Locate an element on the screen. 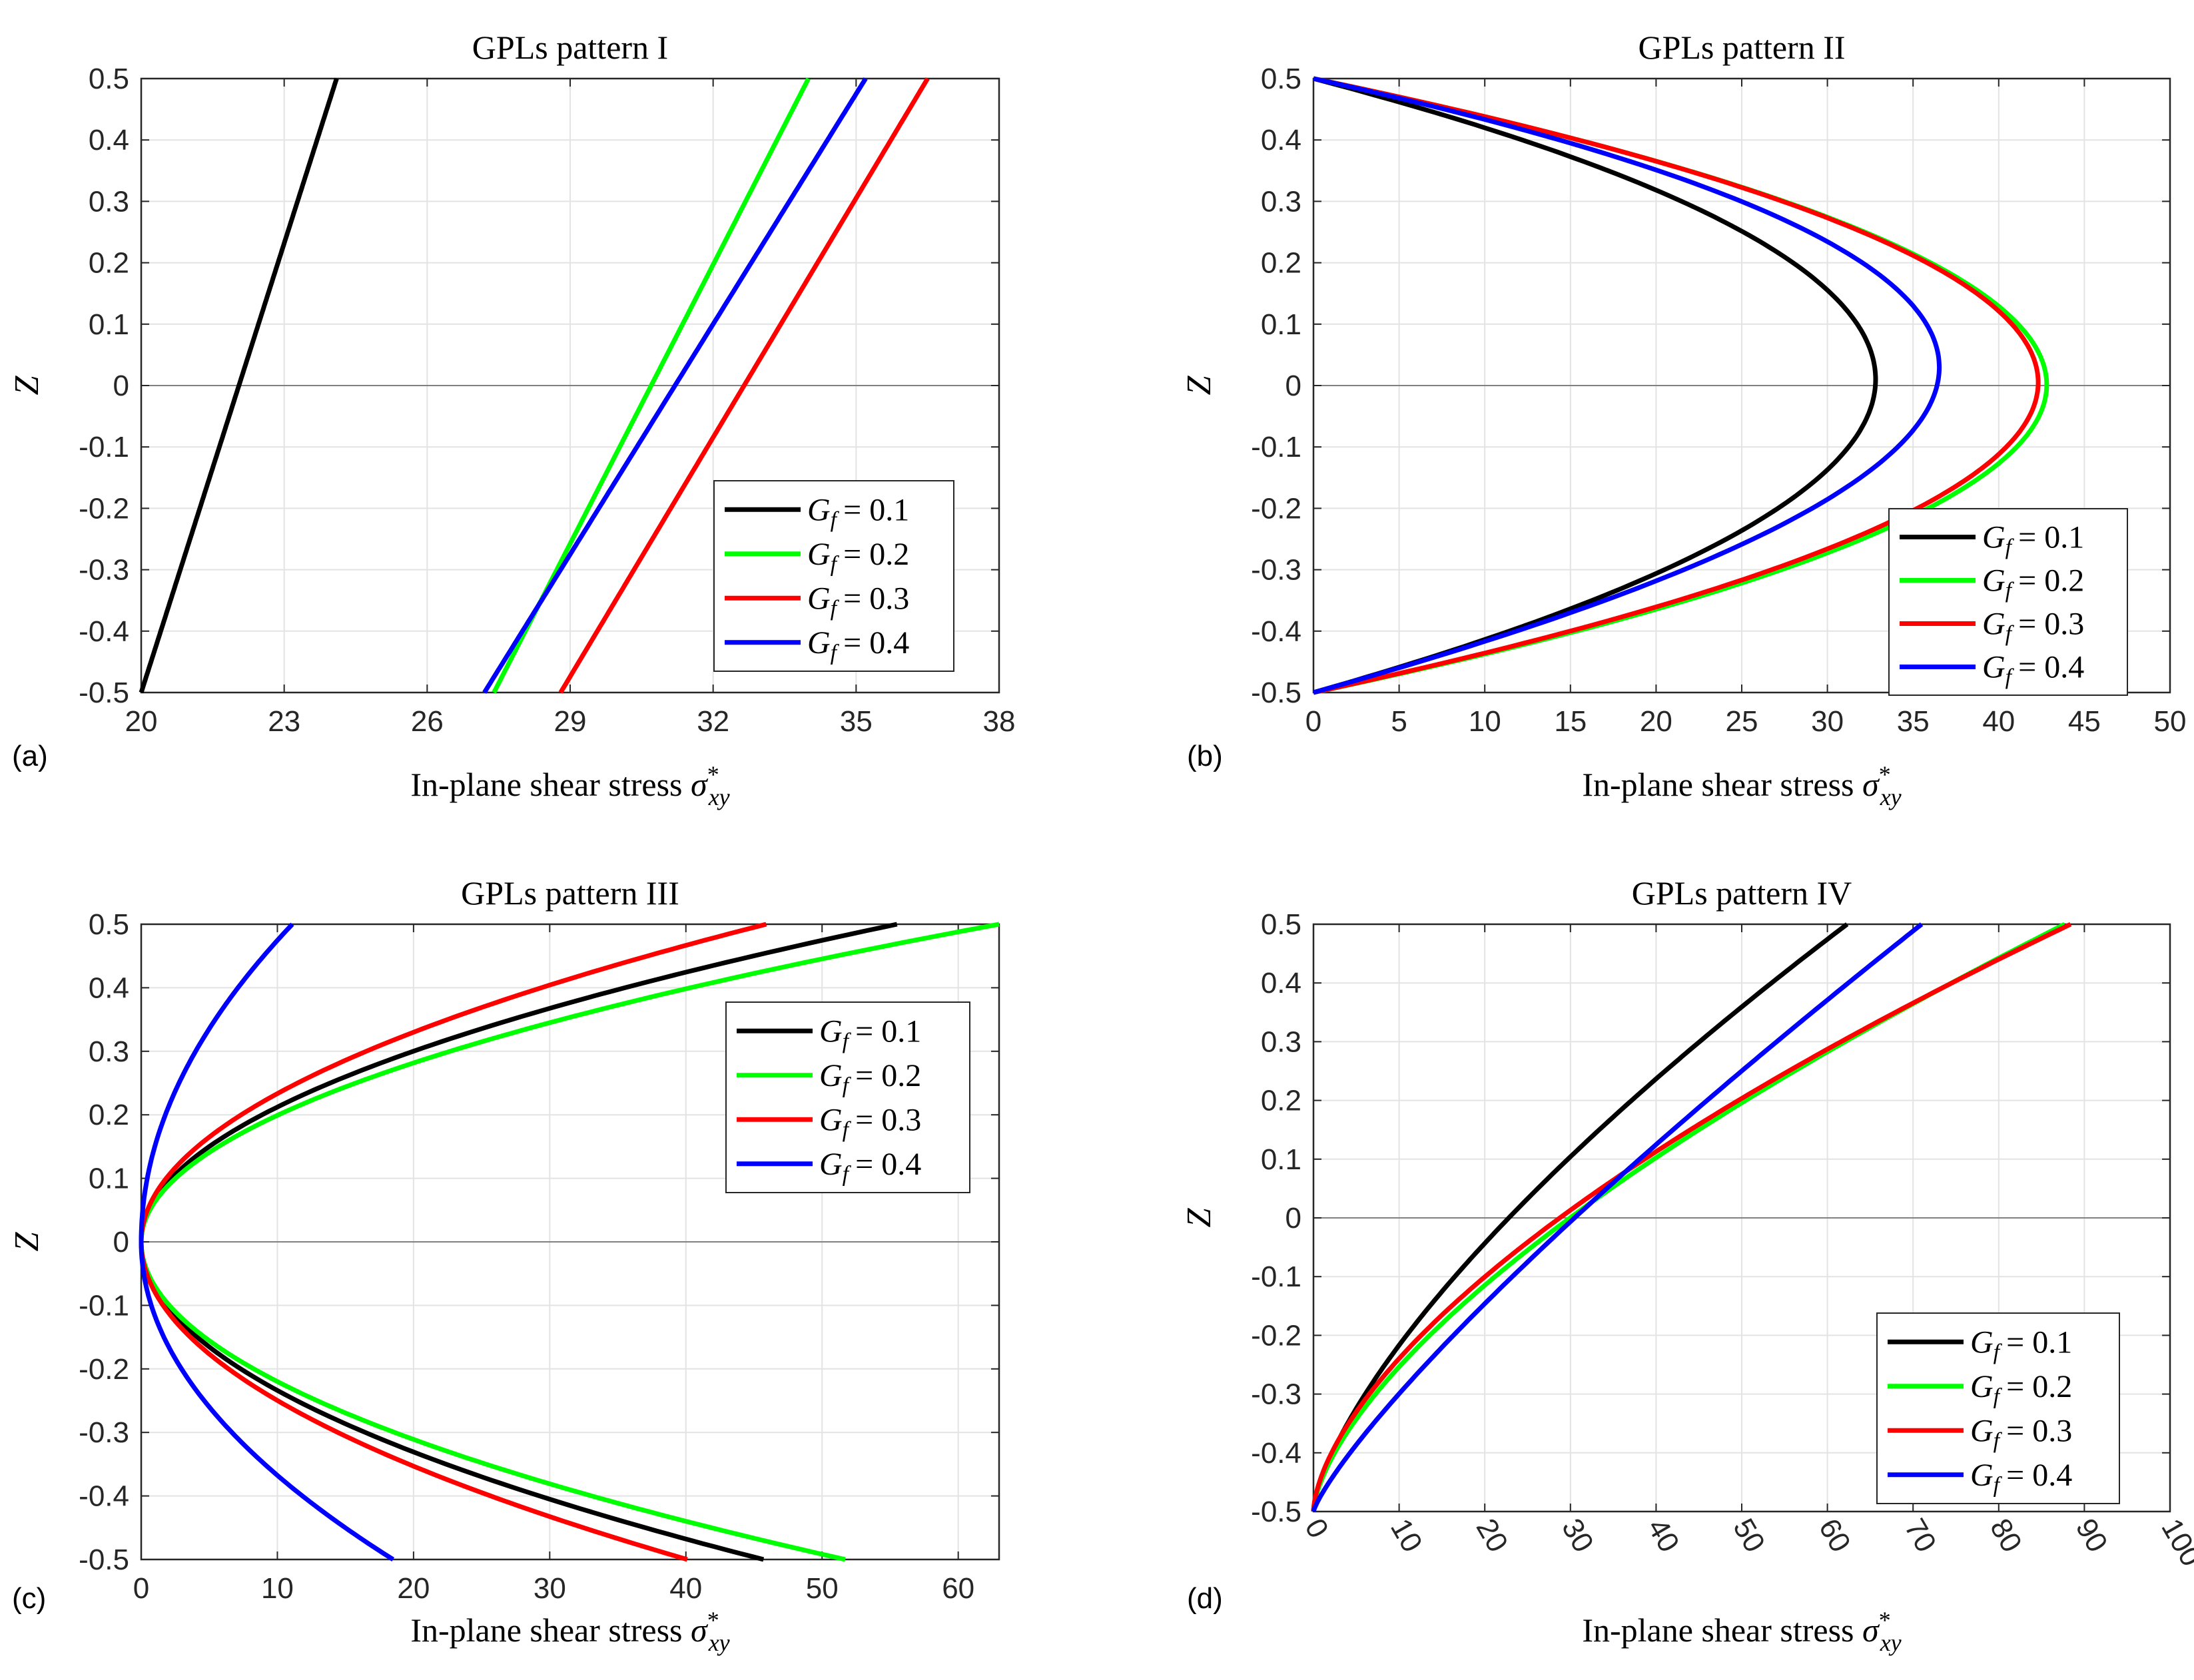 The height and width of the screenshot is (1680, 2194). chart-title: GPLs pattern III is located at coordinates (570, 893).